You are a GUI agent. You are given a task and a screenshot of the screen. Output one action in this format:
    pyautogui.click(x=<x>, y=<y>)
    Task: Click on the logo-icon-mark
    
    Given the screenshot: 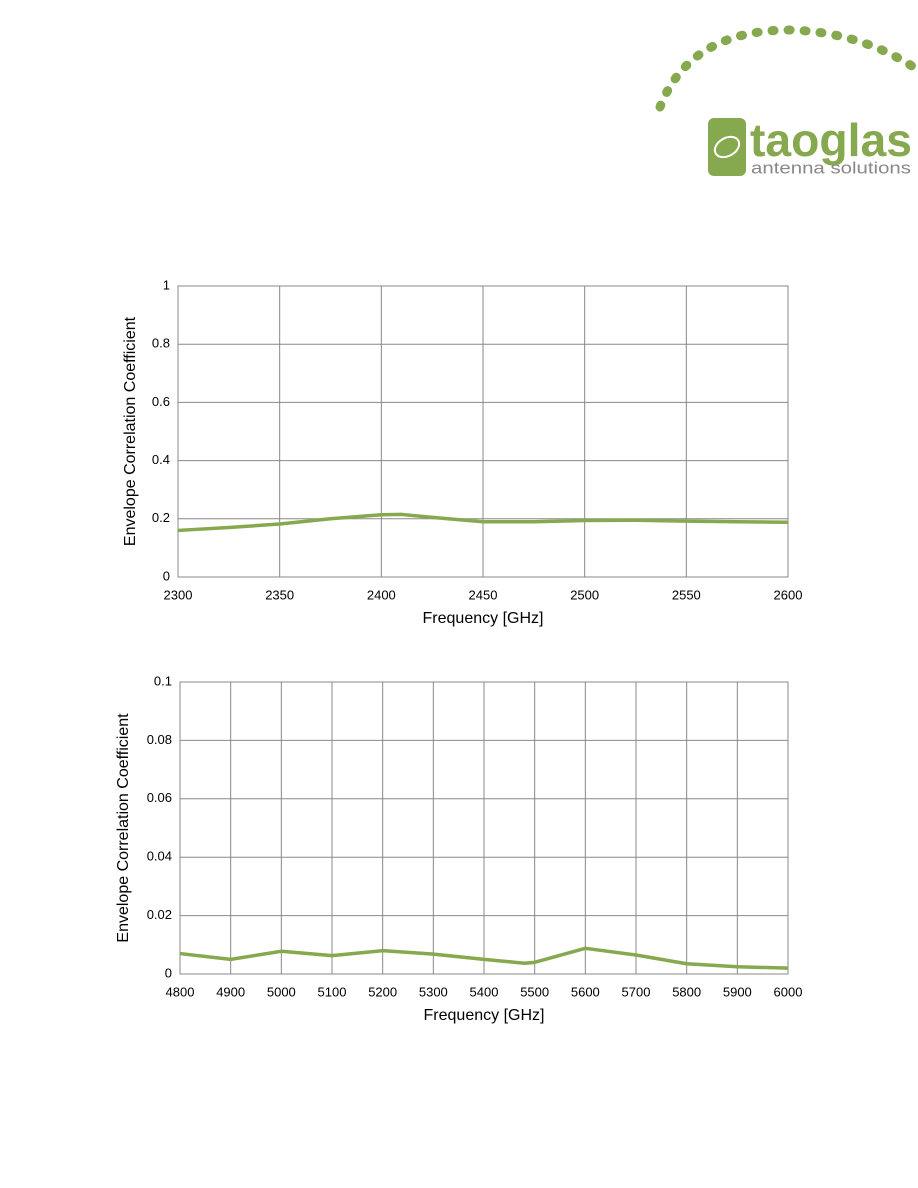 What is the action you would take?
    pyautogui.click(x=727, y=147)
    